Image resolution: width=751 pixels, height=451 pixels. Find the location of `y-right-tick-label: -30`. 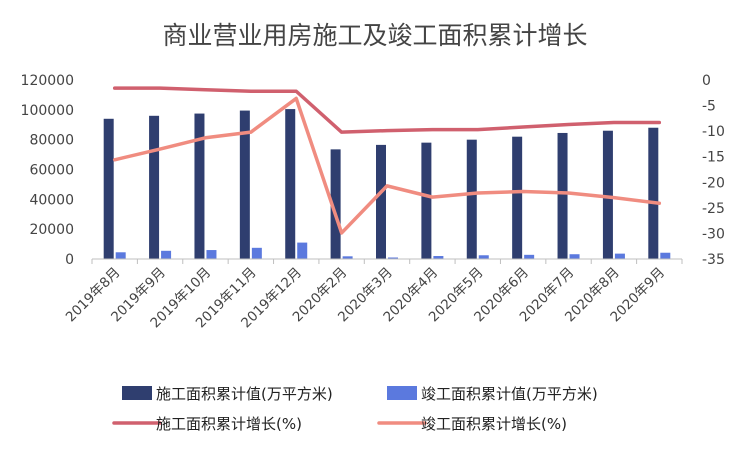

y-right-tick-label: -30 is located at coordinates (713, 234).